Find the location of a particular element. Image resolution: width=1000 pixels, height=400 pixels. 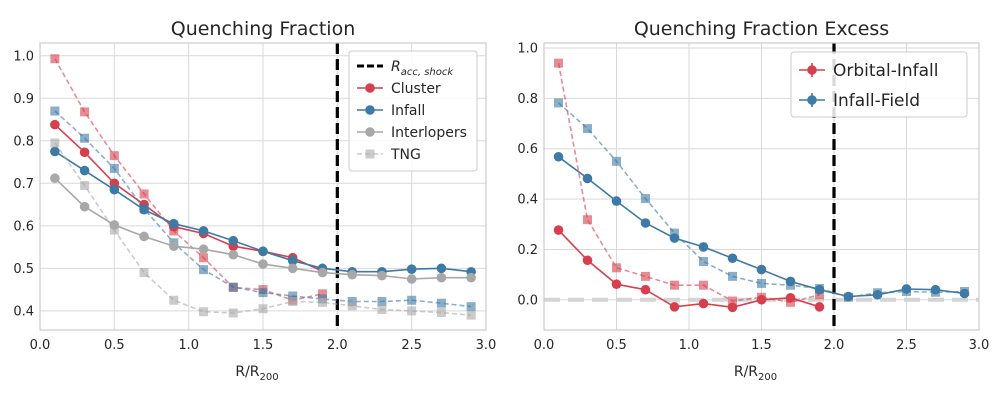

legend-label-shock-subscript: acc, shock is located at coordinates (428, 72).